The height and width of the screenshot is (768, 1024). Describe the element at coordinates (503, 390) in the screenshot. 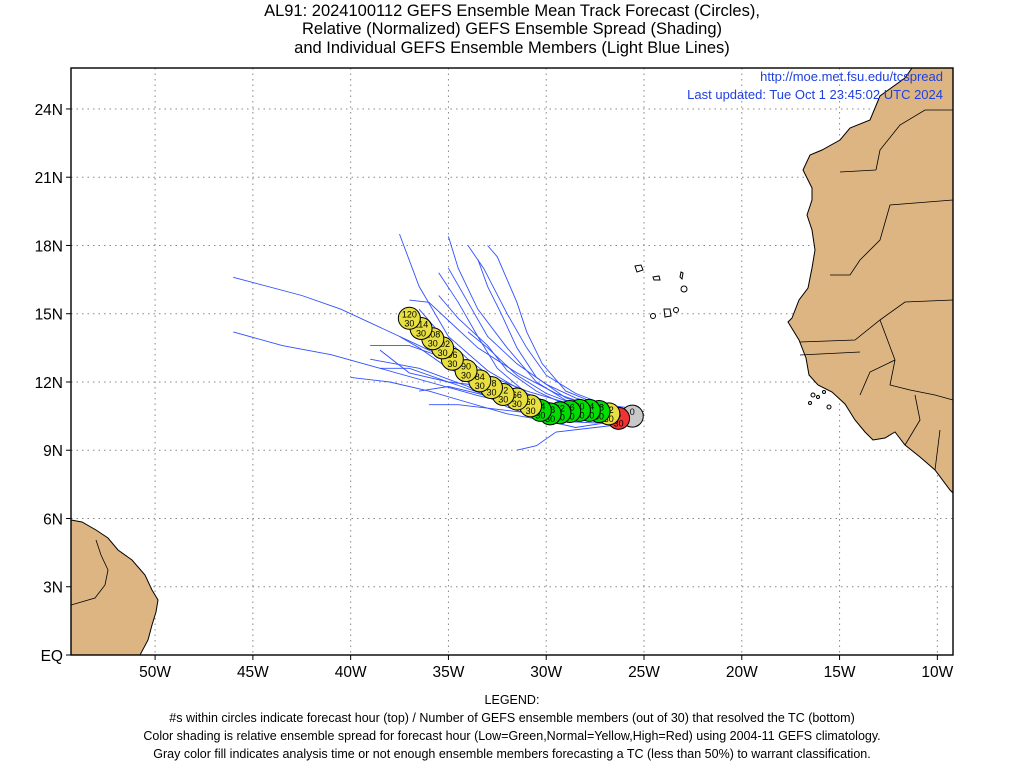

I see `forecast-hour-label: 72` at that location.